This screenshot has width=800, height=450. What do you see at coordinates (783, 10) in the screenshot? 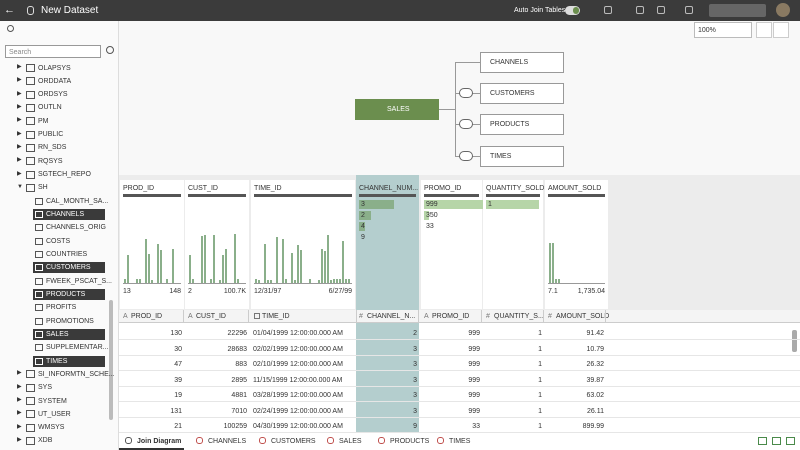
I see `avatar` at bounding box center [783, 10].